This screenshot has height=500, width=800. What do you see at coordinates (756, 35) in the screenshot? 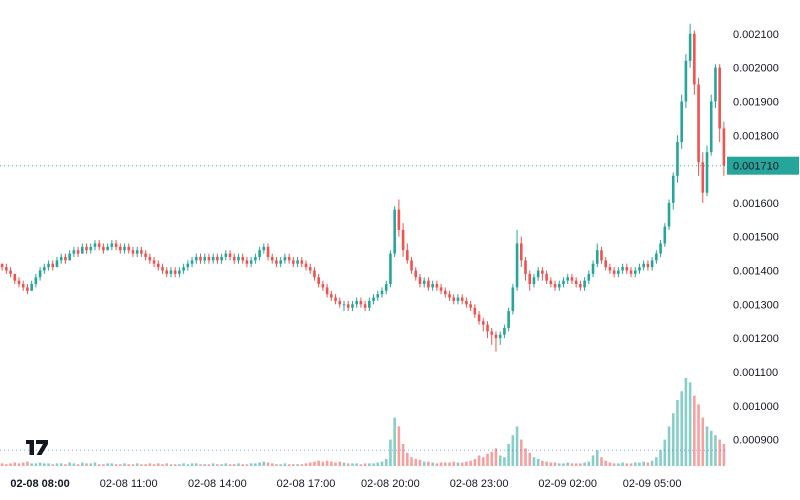
I see `price-axis-label: 0.002100` at bounding box center [756, 35].